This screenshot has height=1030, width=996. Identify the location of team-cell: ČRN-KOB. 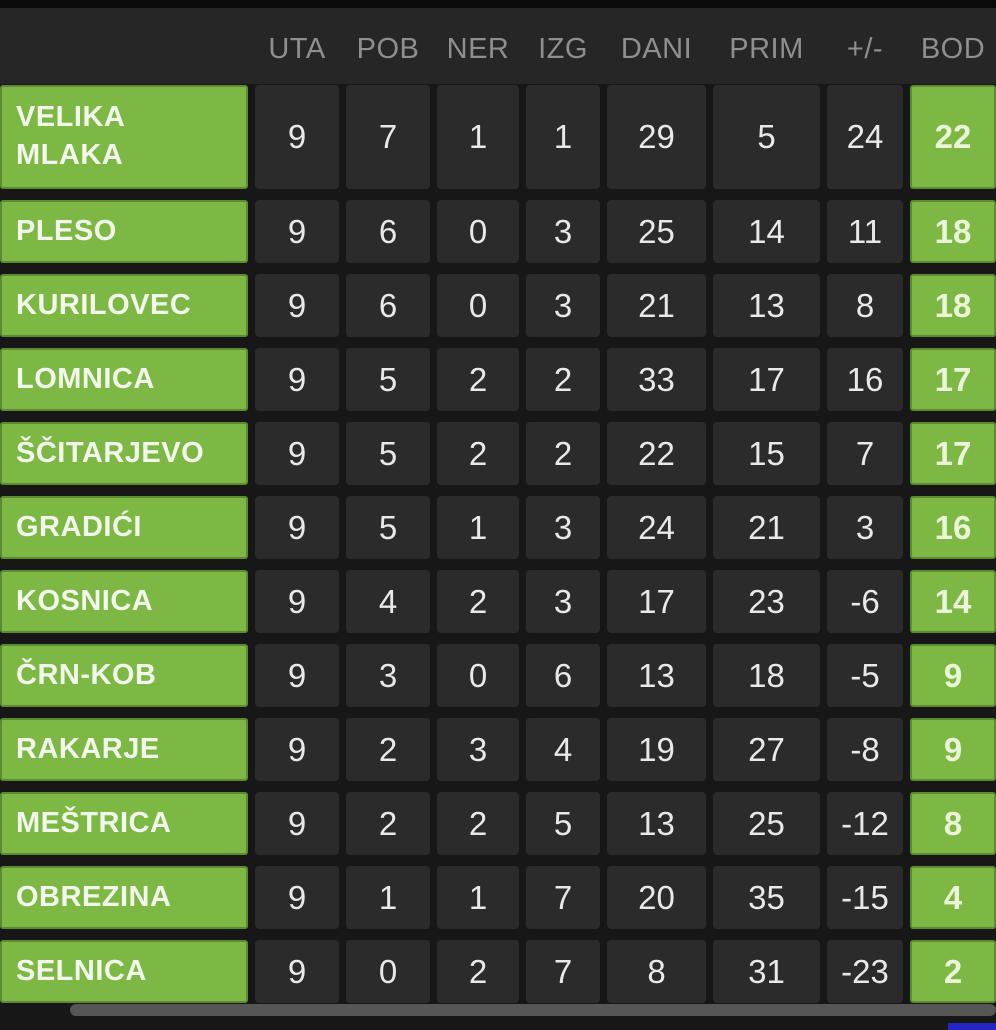
(124, 675).